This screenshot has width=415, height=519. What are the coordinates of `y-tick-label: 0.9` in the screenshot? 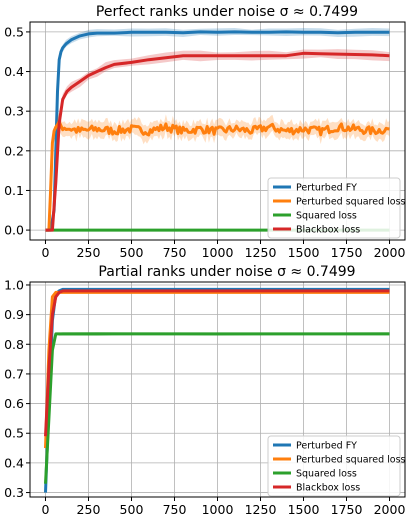 It's located at (14, 314).